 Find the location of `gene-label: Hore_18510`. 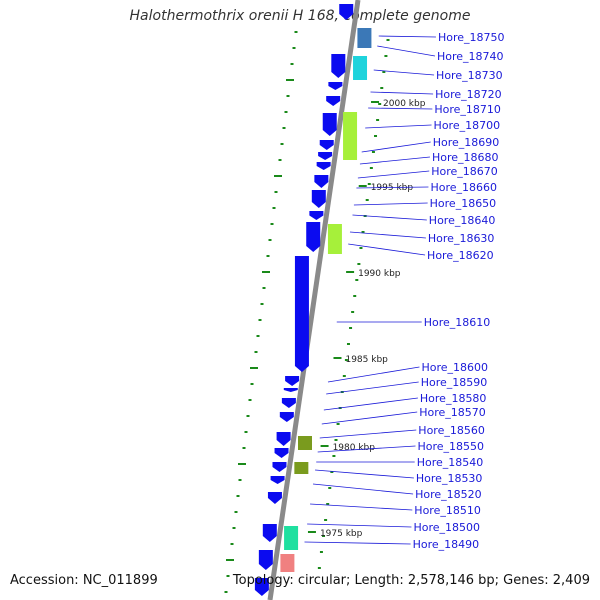

gene-label: Hore_18510 is located at coordinates (447, 510).